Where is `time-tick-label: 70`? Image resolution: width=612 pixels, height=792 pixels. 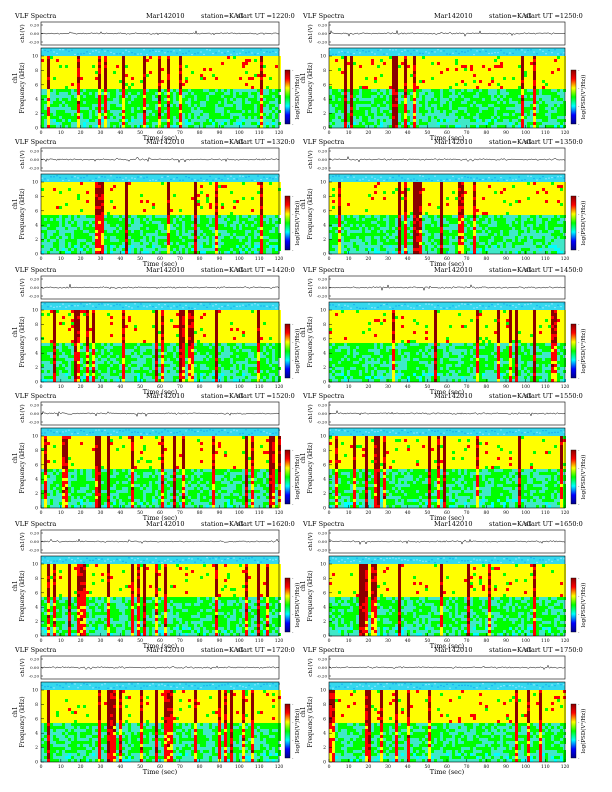
time-tick-label: 70 is located at coordinates (467, 133).